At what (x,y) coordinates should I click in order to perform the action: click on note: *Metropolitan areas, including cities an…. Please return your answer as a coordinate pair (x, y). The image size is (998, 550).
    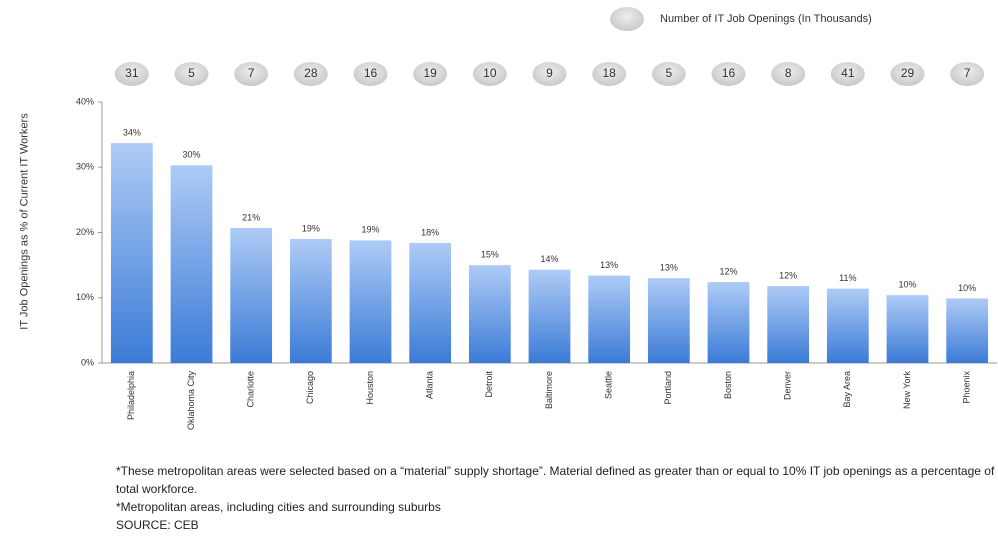
    Looking at the image, I should click on (278, 507).